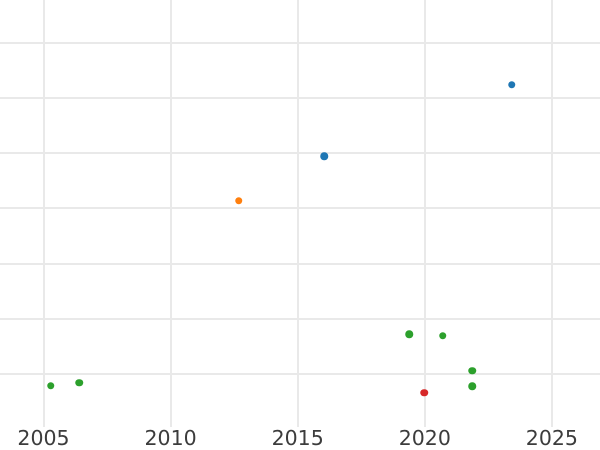 The image size is (600, 450). Describe the element at coordinates (239, 200) in the screenshot. I see `data-point-orange` at that location.